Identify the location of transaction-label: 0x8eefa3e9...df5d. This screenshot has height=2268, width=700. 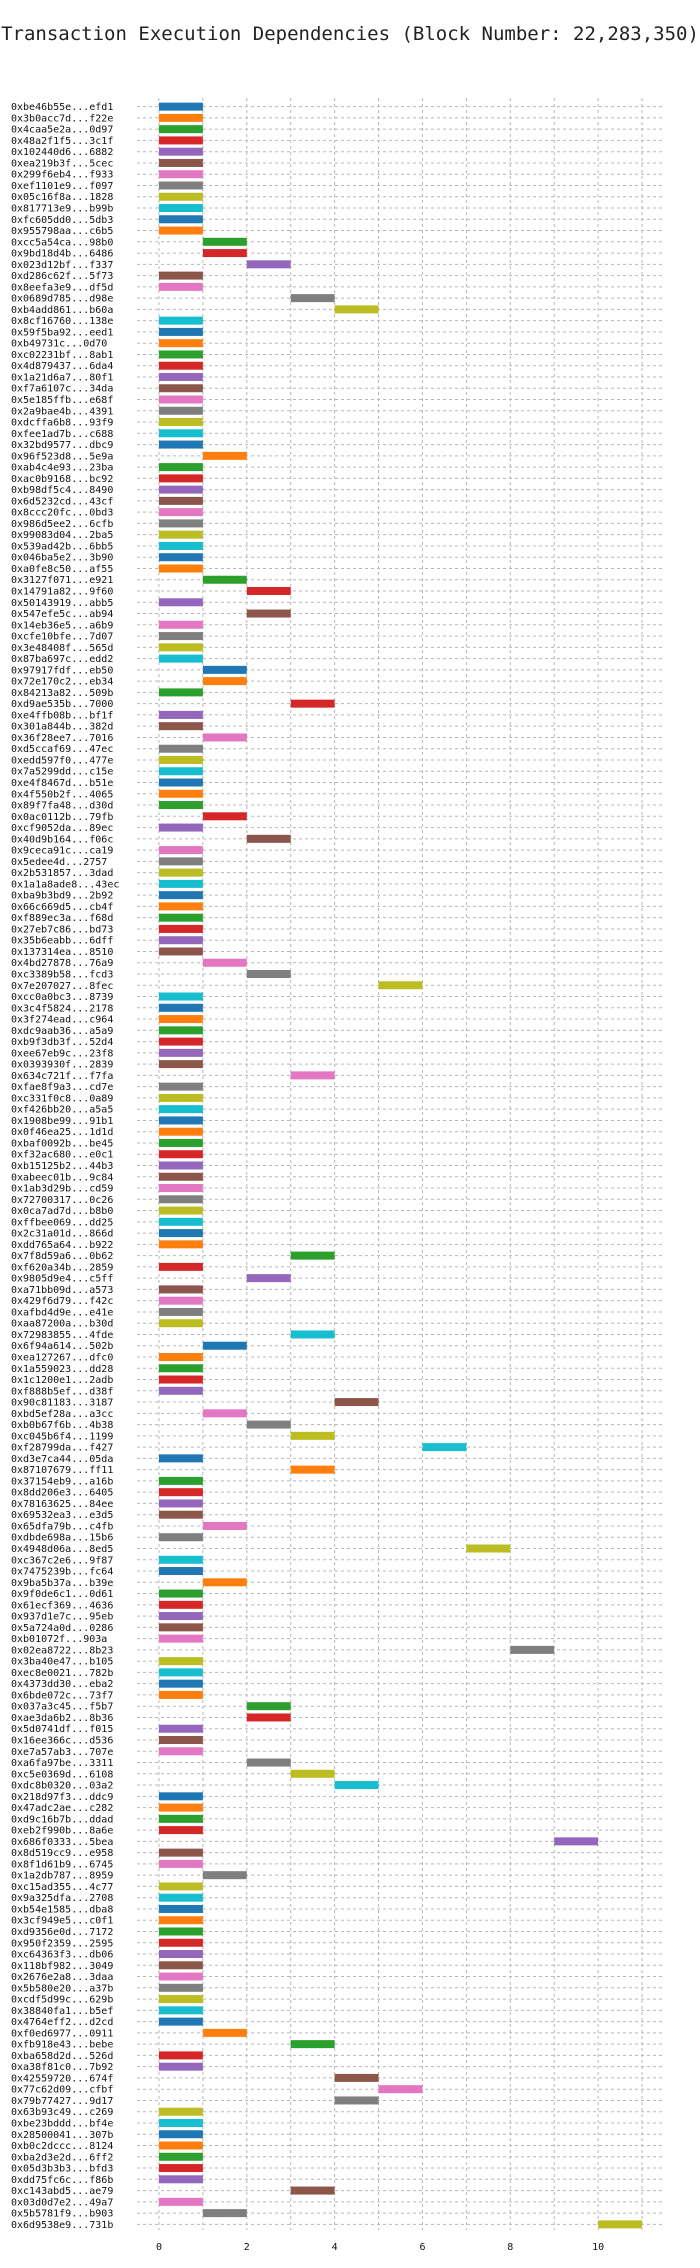
(62, 287).